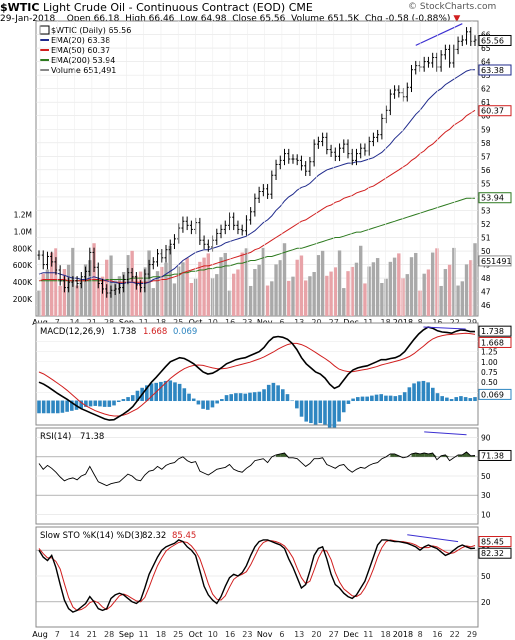 The image size is (515, 640). I want to click on y-tick-label: 20, so click(486, 602).